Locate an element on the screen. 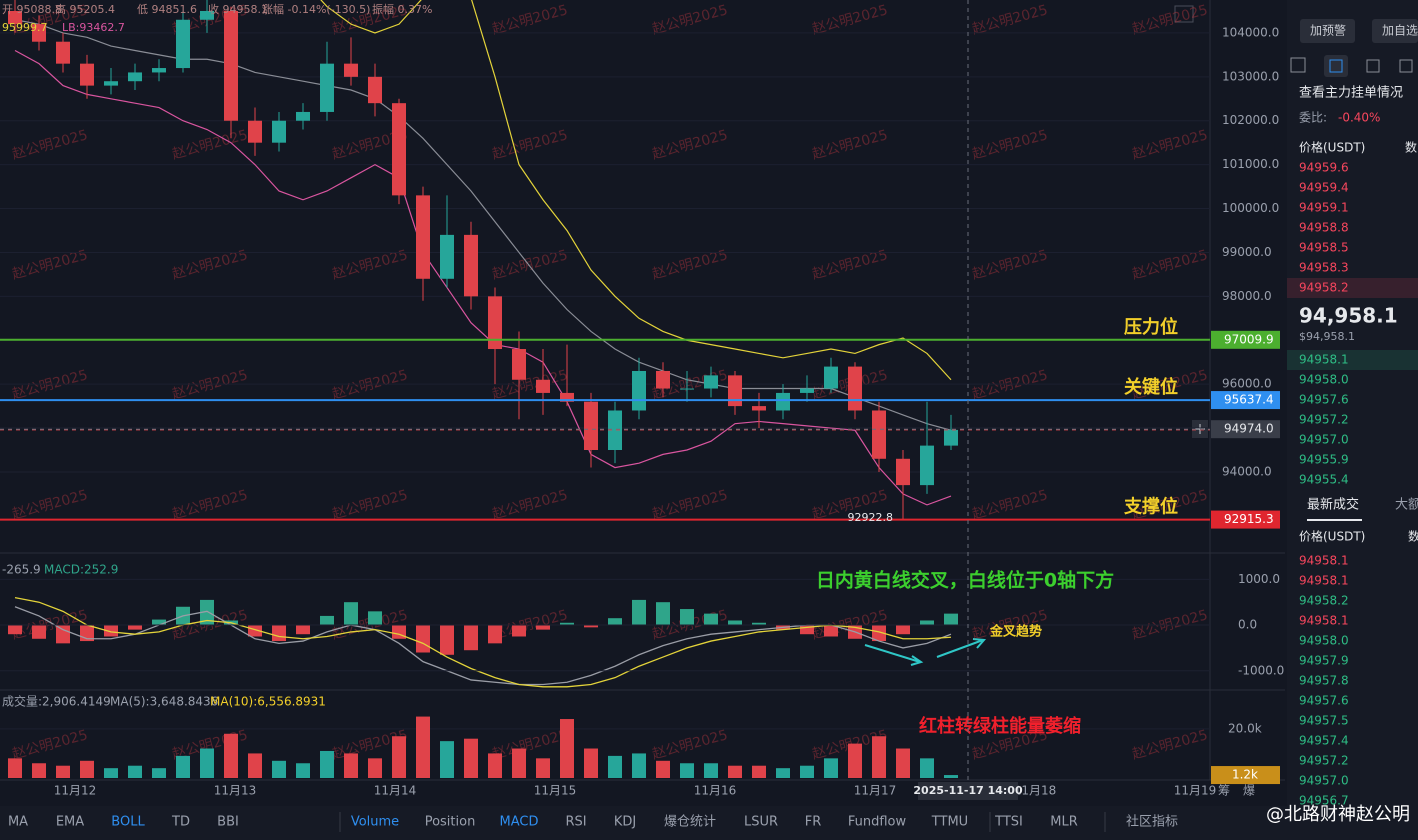 The height and width of the screenshot is (840, 1418). y-tick-label: 94000.0 is located at coordinates (1247, 471).